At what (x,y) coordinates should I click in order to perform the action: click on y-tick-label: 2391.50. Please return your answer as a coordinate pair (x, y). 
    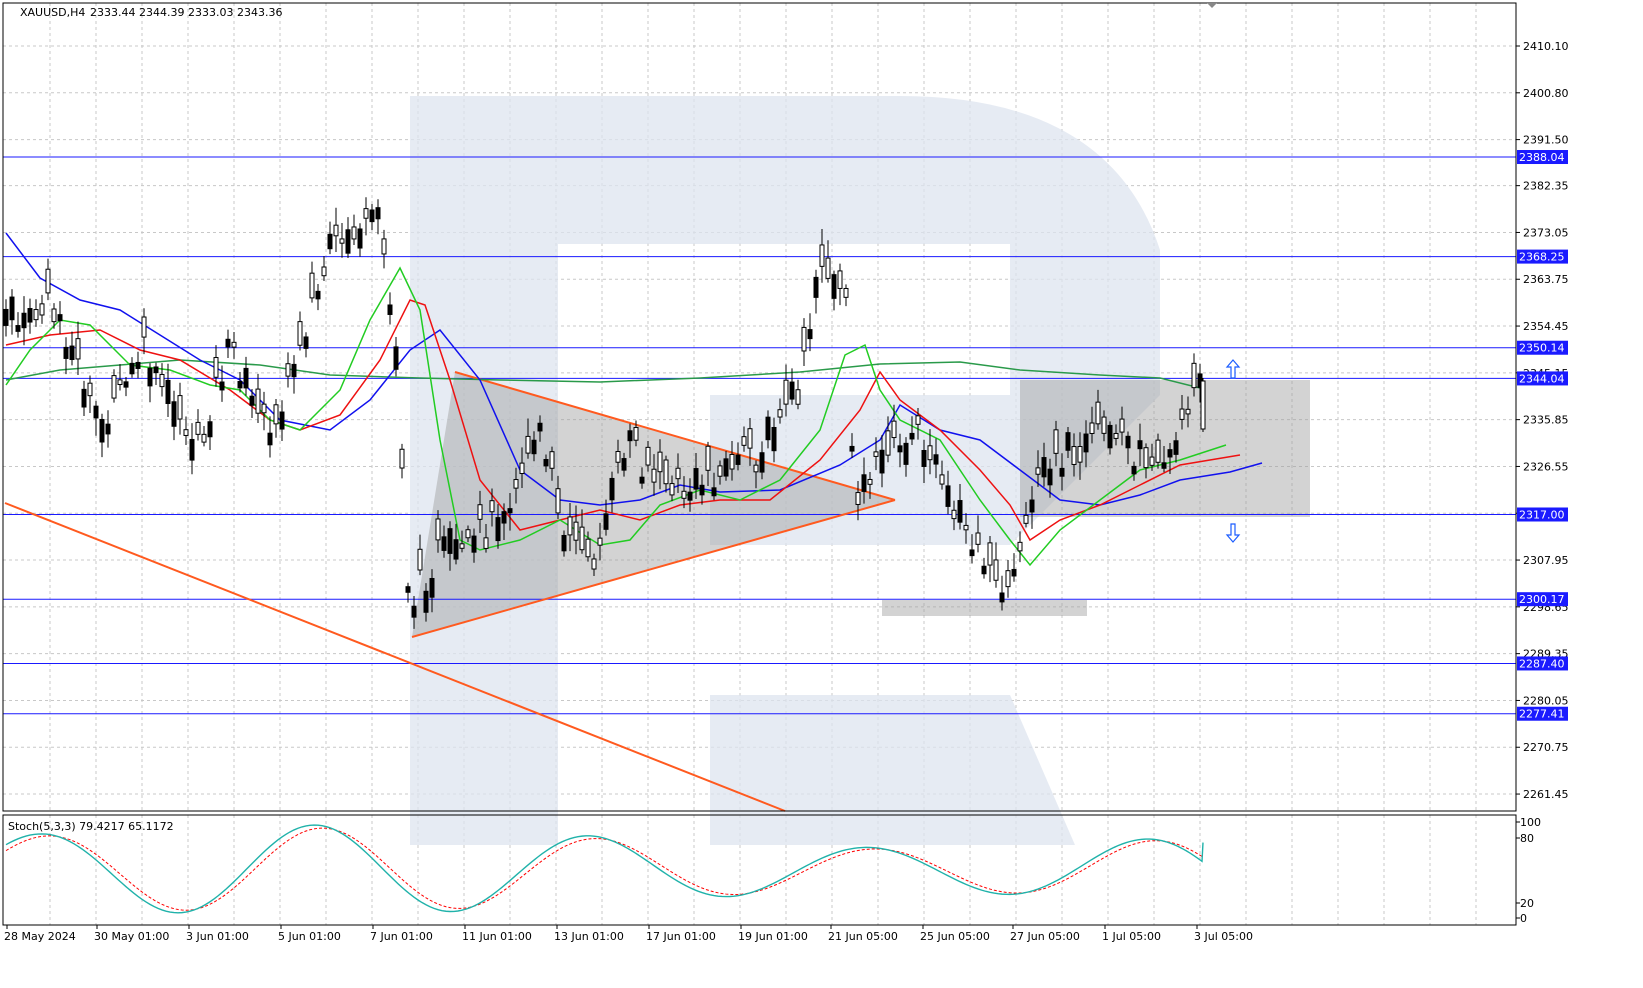
    Looking at the image, I should click on (1546, 140).